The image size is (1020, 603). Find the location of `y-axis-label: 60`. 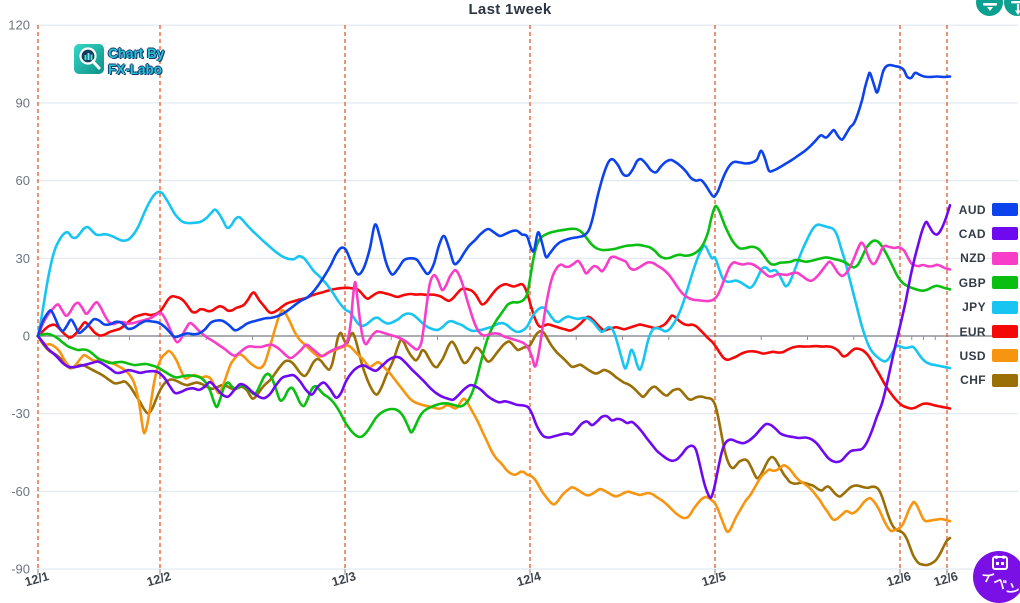

y-axis-label: 60 is located at coordinates (23, 180).